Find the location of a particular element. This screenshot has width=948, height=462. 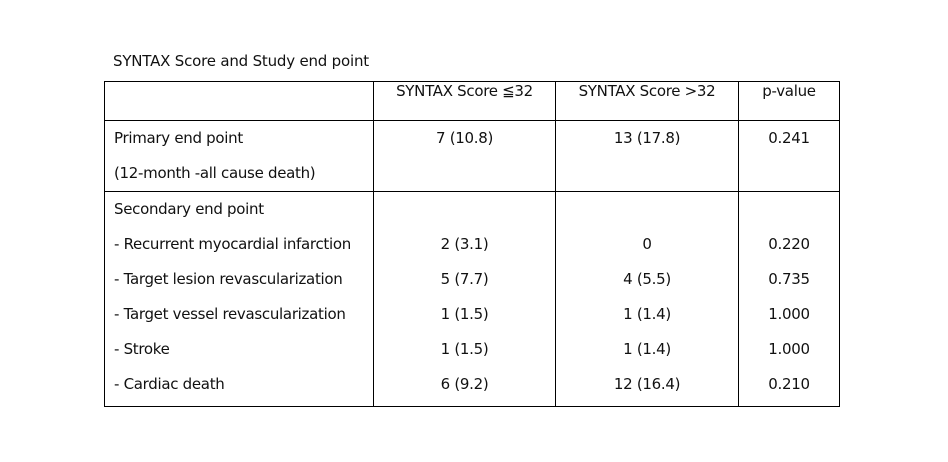

secondary-p-0: 0.220 is located at coordinates (789, 244).